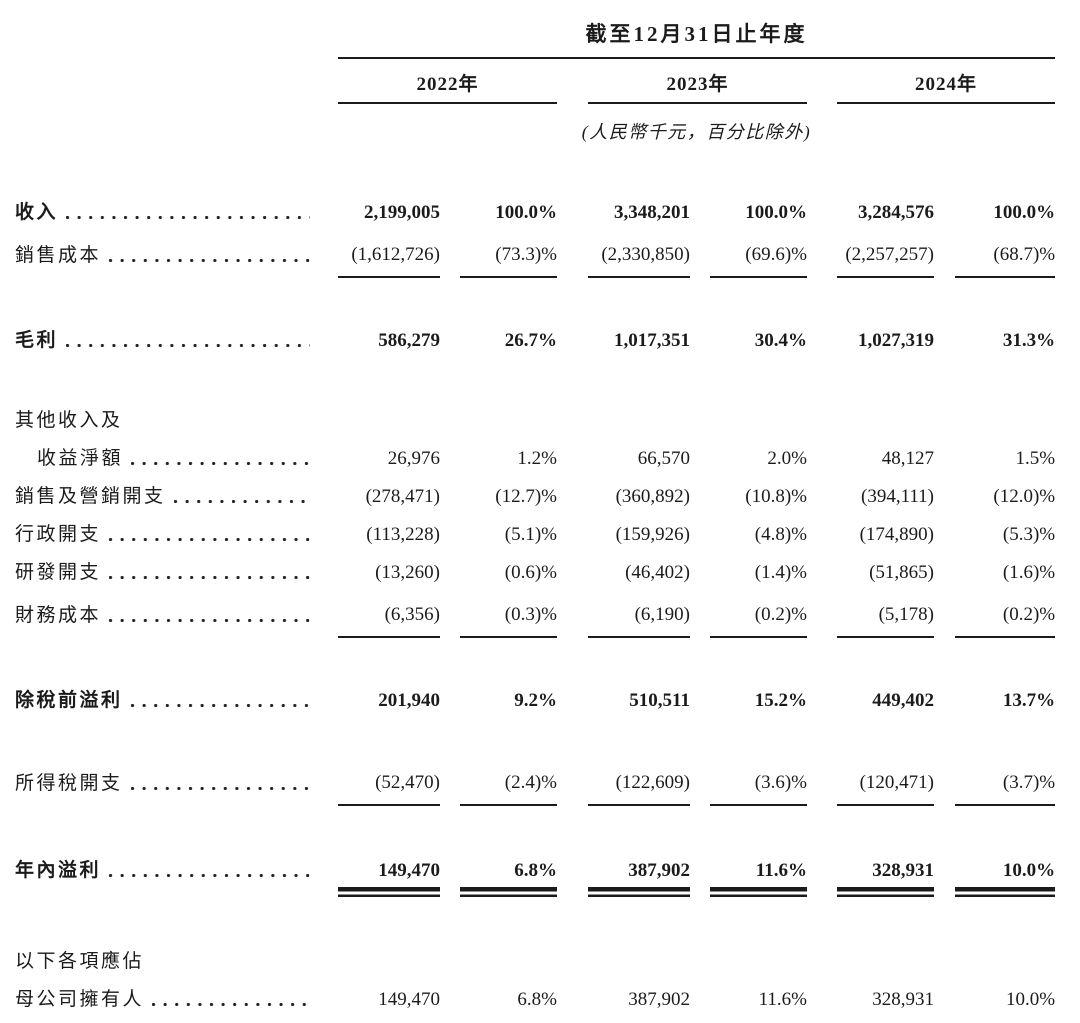 This screenshot has width=1080, height=1023. Describe the element at coordinates (389, 613) in the screenshot. I see `cell-value: (6,356)` at that location.